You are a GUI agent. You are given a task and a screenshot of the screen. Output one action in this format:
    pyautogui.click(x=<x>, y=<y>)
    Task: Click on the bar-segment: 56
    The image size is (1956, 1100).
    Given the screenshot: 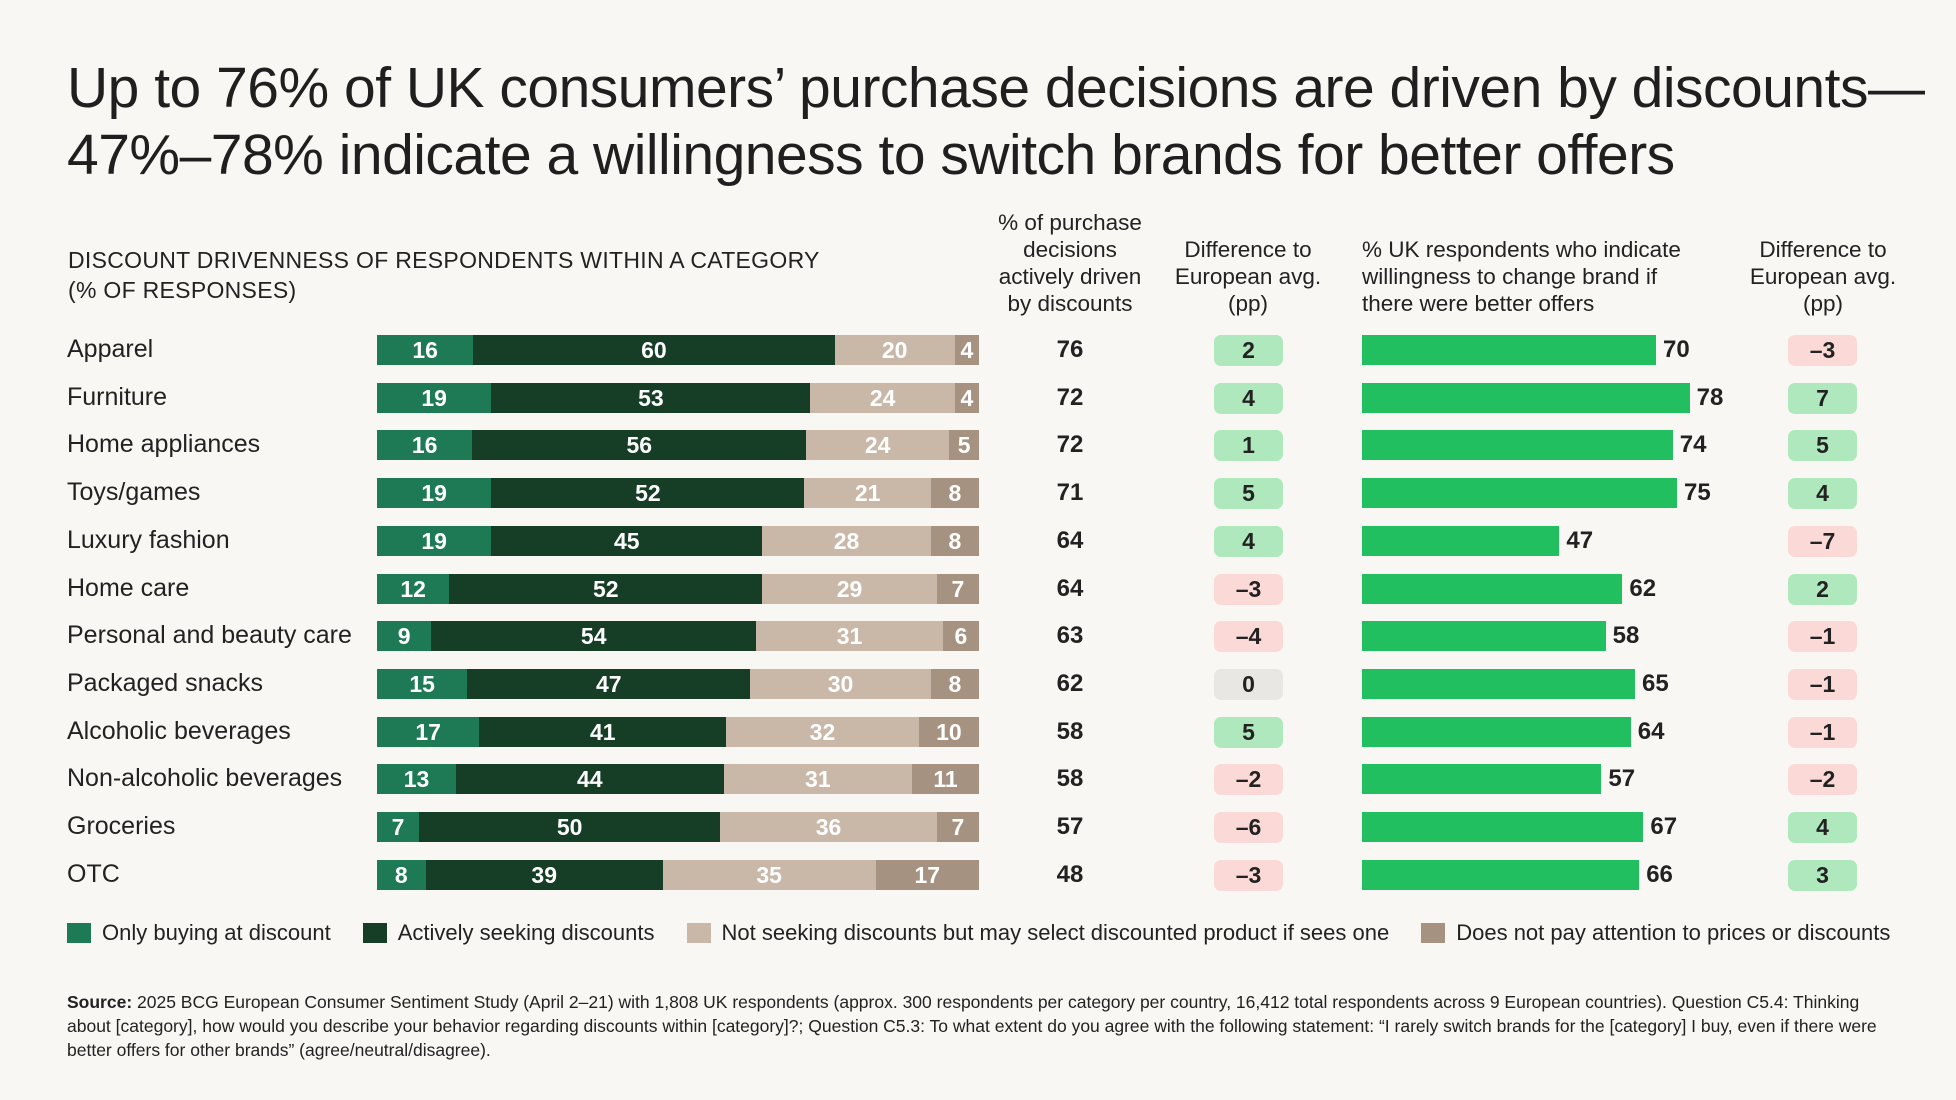 What is the action you would take?
    pyautogui.click(x=639, y=445)
    